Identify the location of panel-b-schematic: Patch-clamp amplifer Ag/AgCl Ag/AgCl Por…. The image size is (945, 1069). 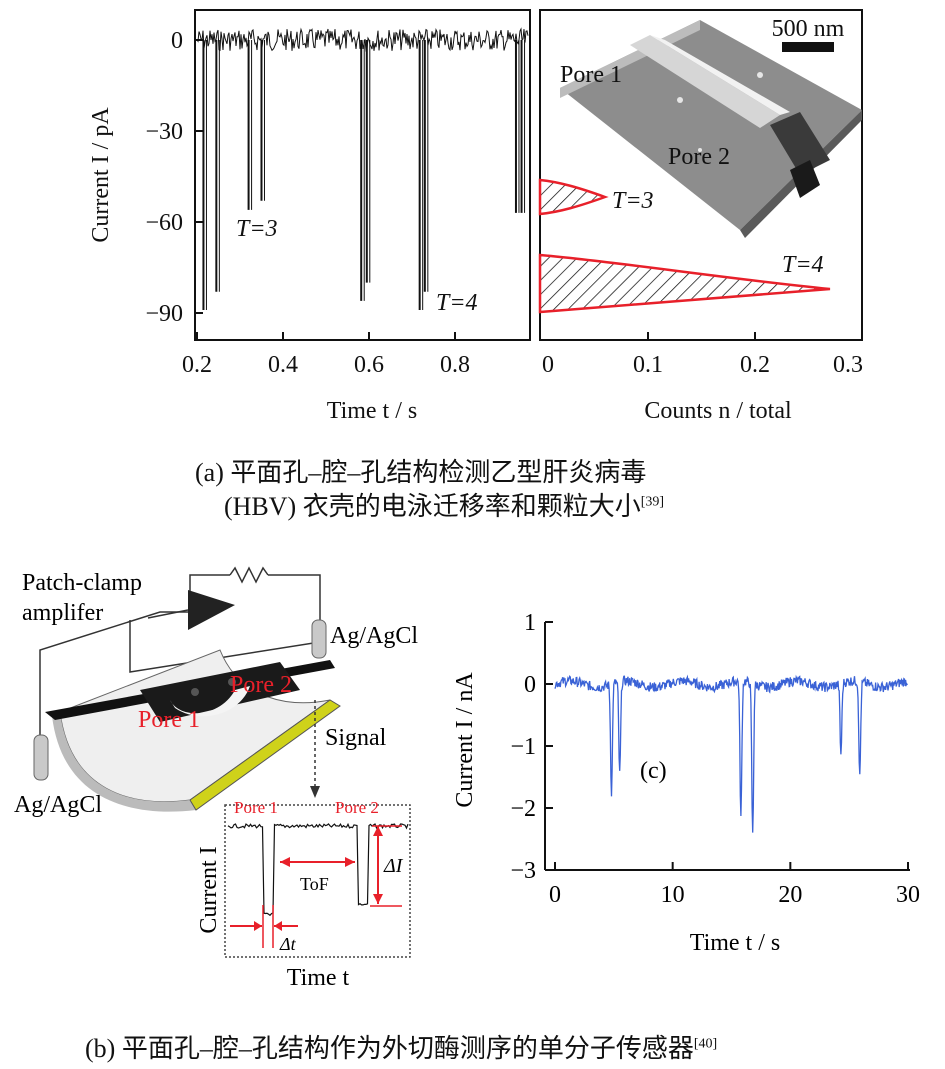
(216, 692).